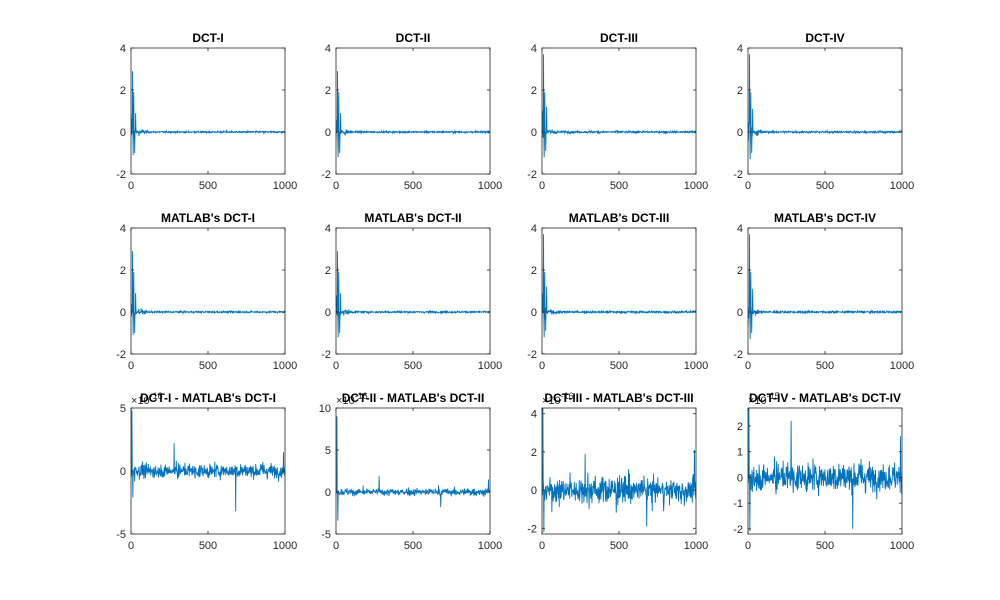 The width and height of the screenshot is (1000, 600). Describe the element at coordinates (207, 38) in the screenshot. I see `subplot-title: DCT-I` at that location.